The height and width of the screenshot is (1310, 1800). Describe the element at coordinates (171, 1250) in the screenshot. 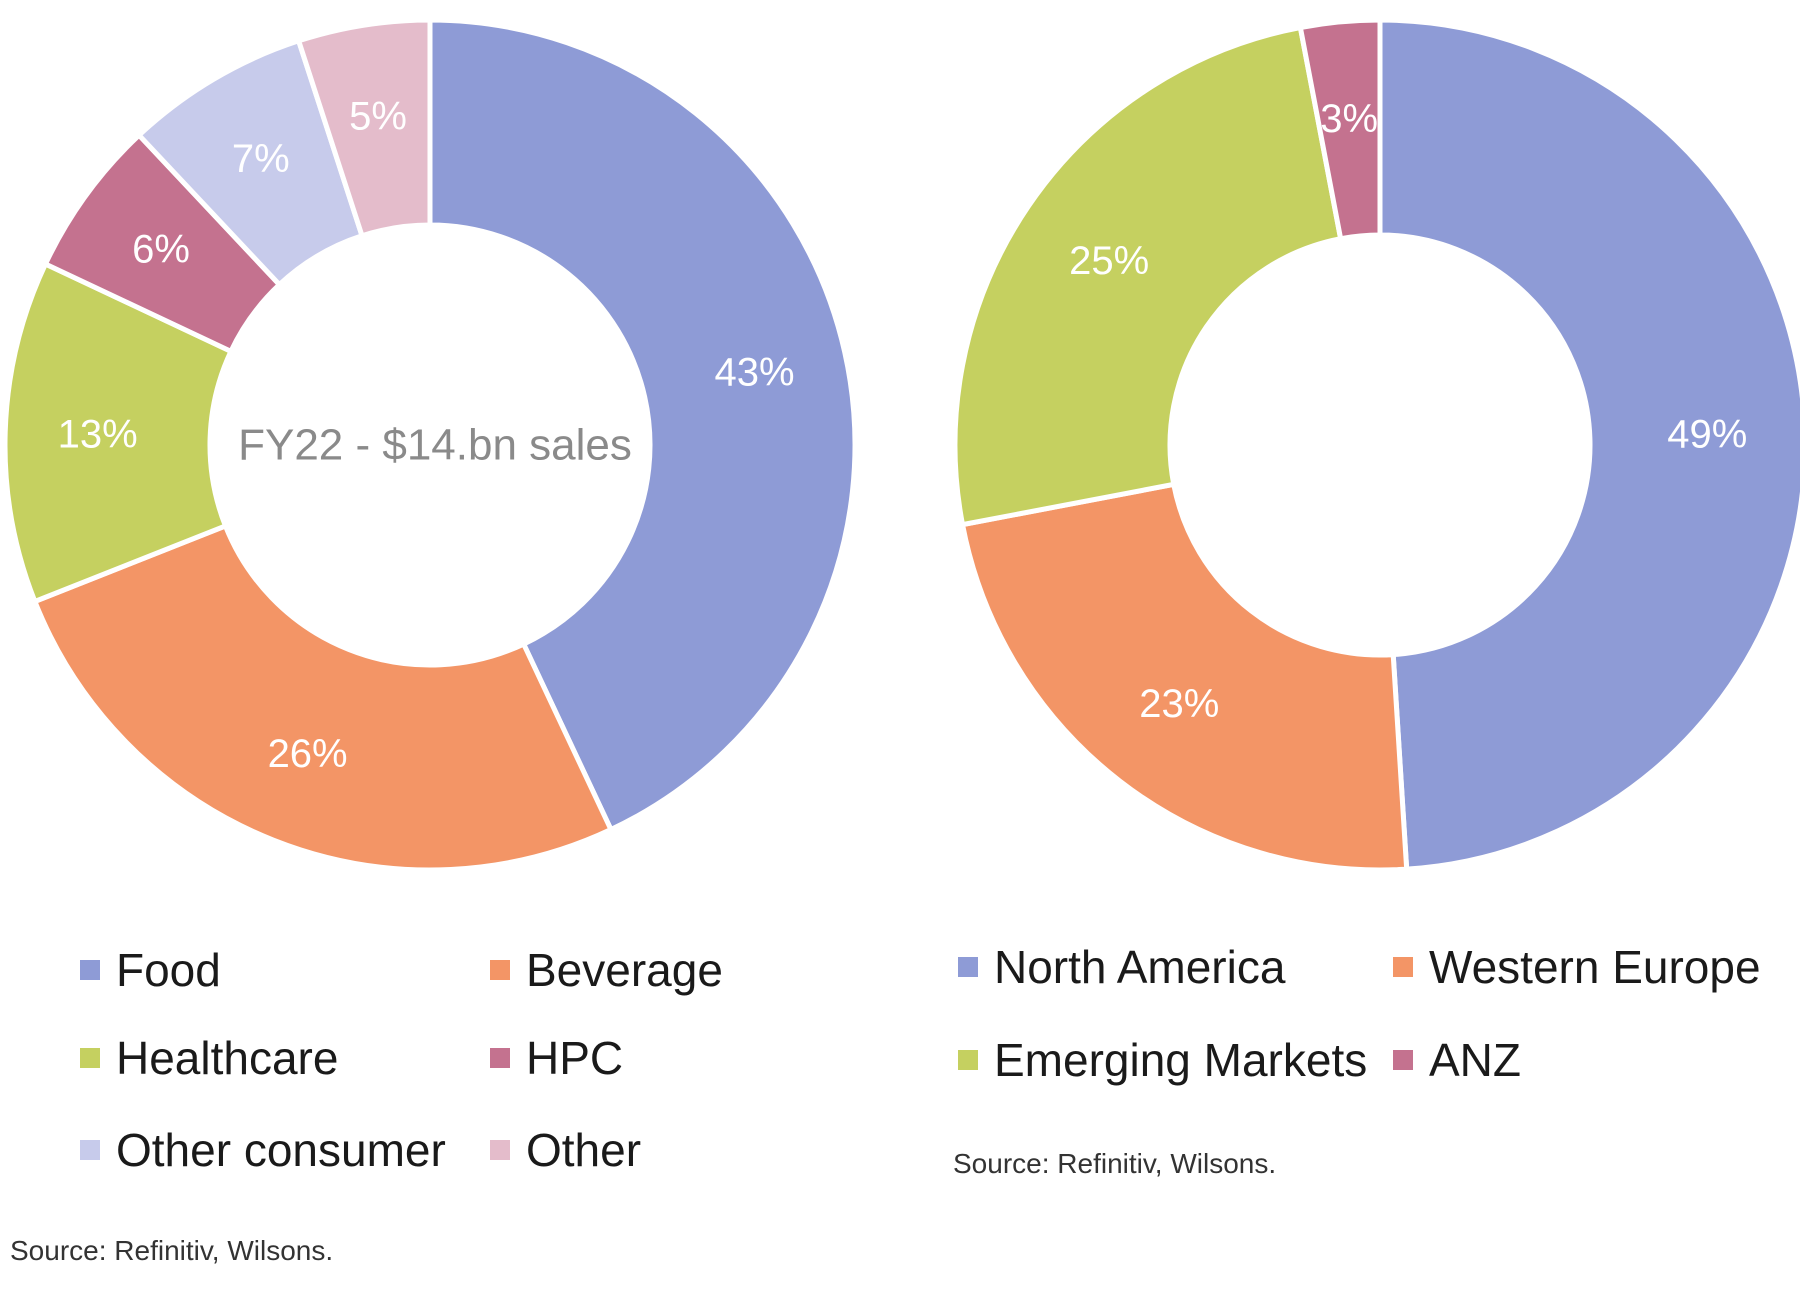

I see `source-note-left: Source: Refinitiv, Wilsons.` at that location.